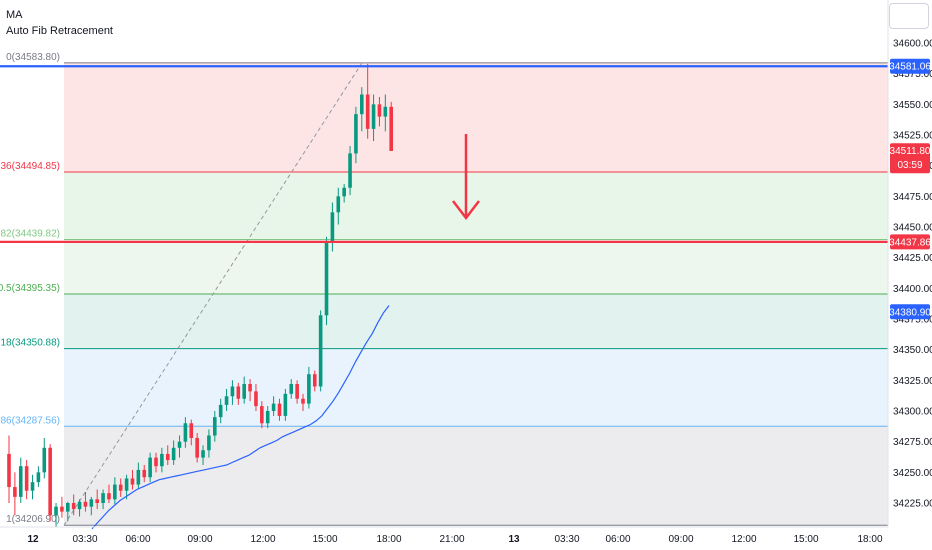 The image size is (932, 550). I want to click on price-tick: 34350.00, so click(912, 350).